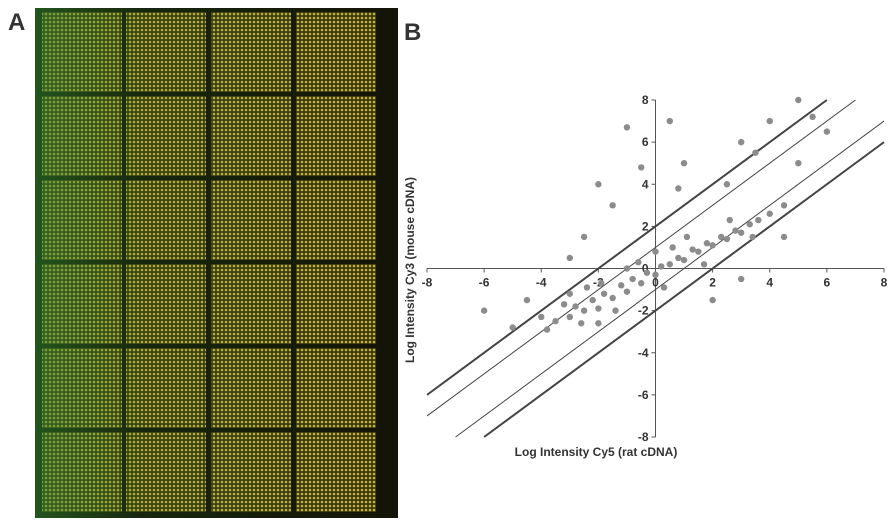 The width and height of the screenshot is (896, 524). What do you see at coordinates (484, 283) in the screenshot?
I see `x-tick-label: -6` at bounding box center [484, 283].